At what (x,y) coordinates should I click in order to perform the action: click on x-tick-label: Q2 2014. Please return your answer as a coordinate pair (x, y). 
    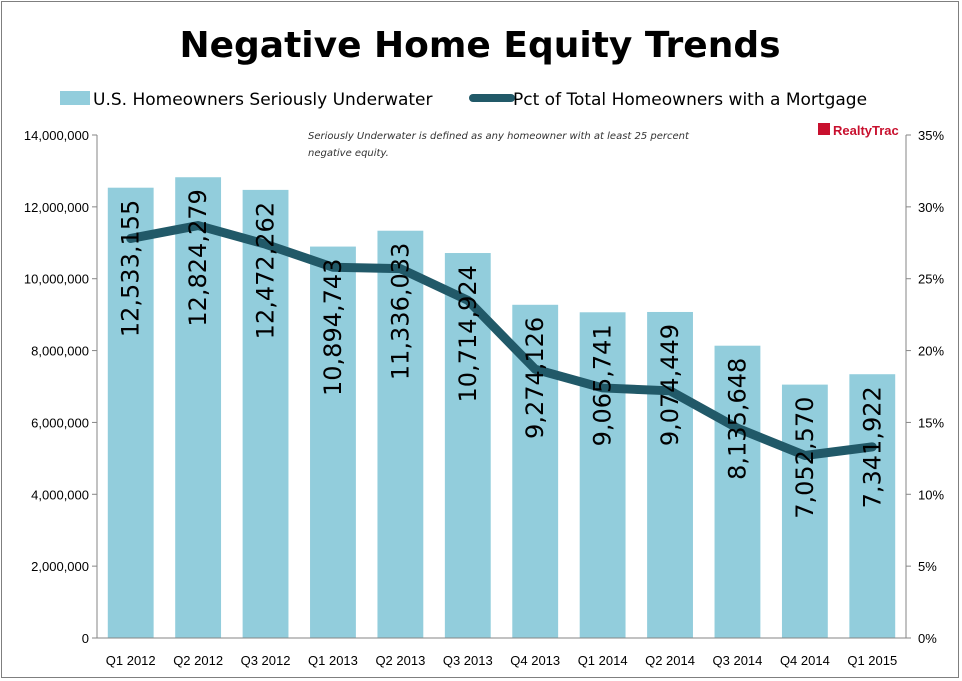
    Looking at the image, I should click on (670, 660).